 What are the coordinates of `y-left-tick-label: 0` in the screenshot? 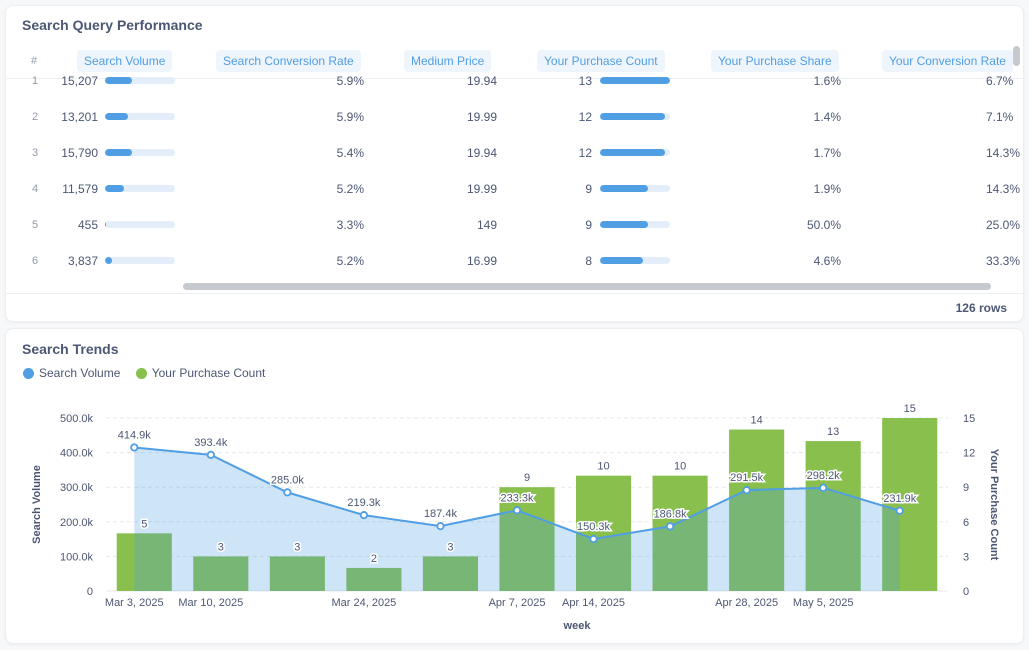 It's located at (90, 592).